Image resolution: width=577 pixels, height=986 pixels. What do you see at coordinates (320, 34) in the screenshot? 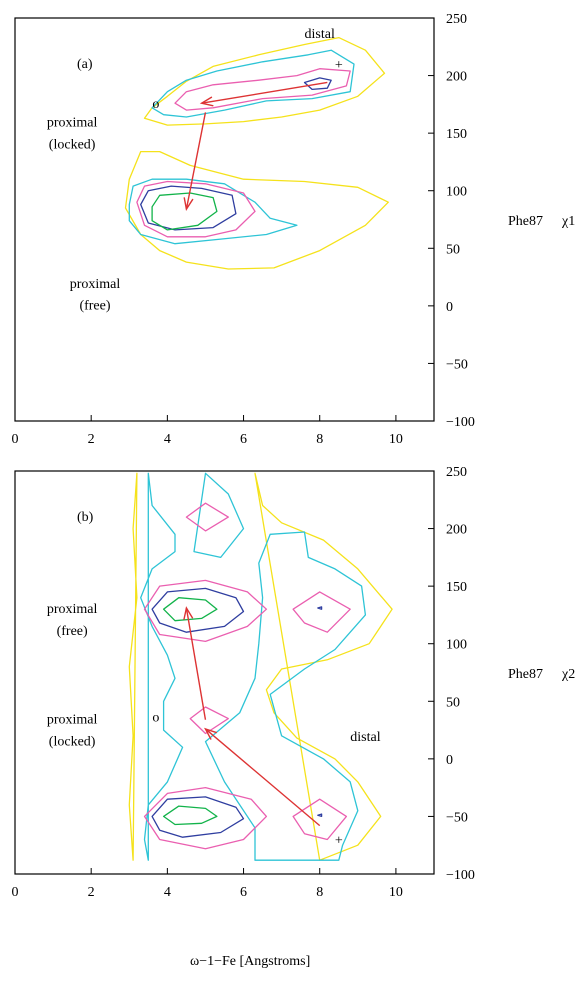
I see `panel-a-annotation: distal` at bounding box center [320, 34].